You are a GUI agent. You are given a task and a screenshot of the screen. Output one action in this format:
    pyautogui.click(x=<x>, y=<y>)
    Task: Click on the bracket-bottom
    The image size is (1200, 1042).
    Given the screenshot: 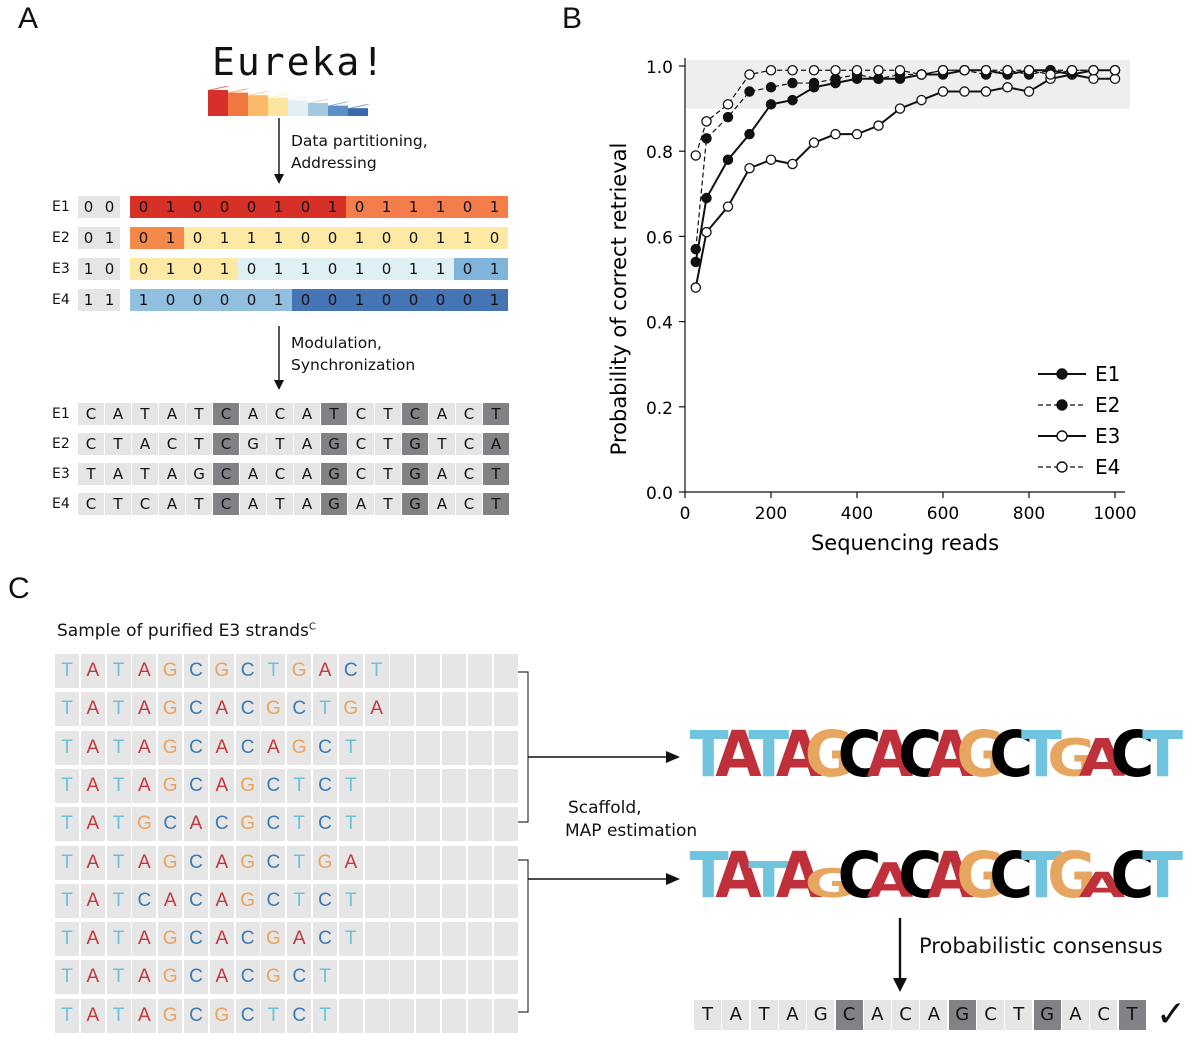 What is the action you would take?
    pyautogui.click(x=523, y=936)
    